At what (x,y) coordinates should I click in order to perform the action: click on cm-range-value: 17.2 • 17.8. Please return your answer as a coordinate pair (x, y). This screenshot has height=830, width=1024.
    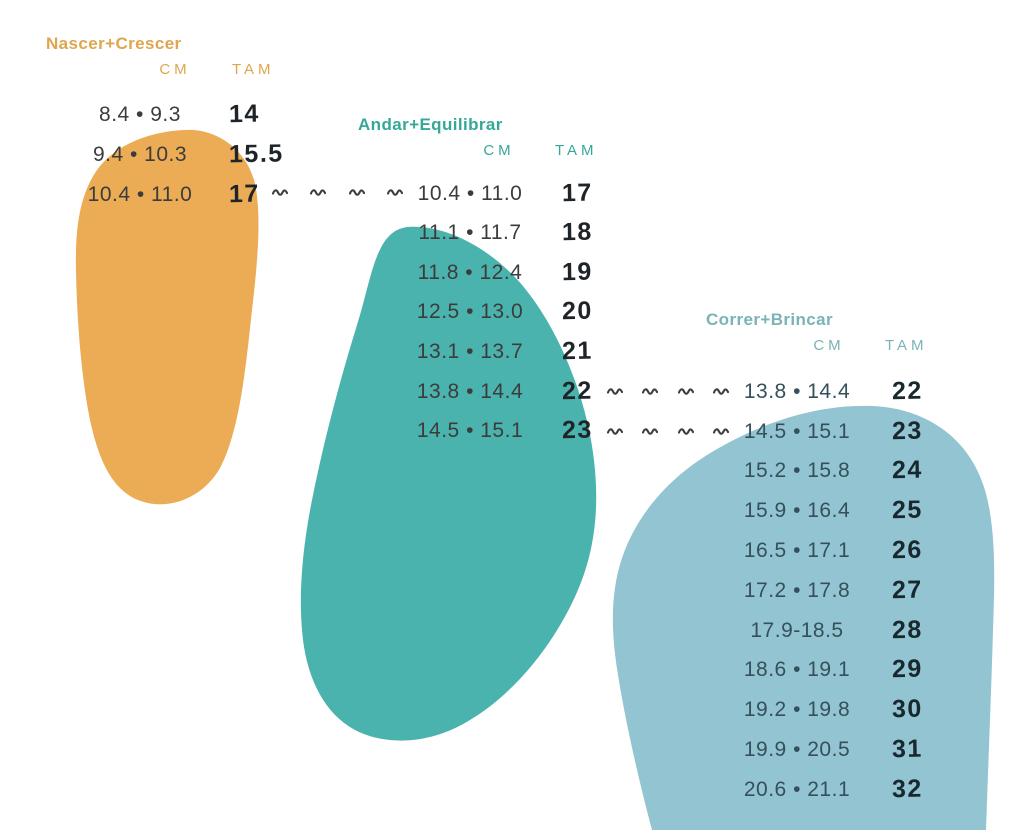
    Looking at the image, I should click on (797, 590).